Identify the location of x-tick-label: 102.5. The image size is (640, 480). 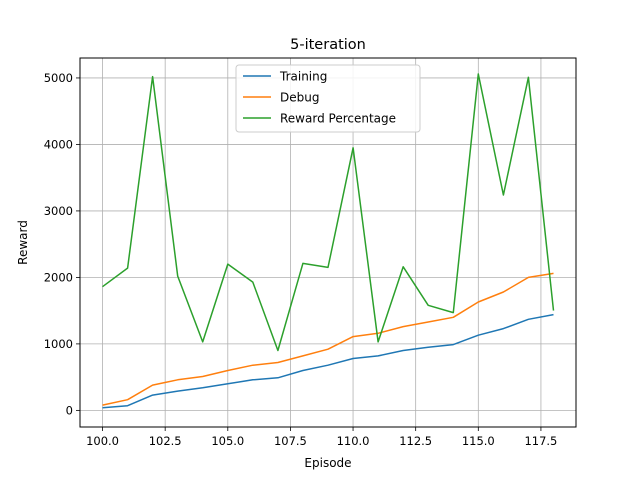
(165, 441).